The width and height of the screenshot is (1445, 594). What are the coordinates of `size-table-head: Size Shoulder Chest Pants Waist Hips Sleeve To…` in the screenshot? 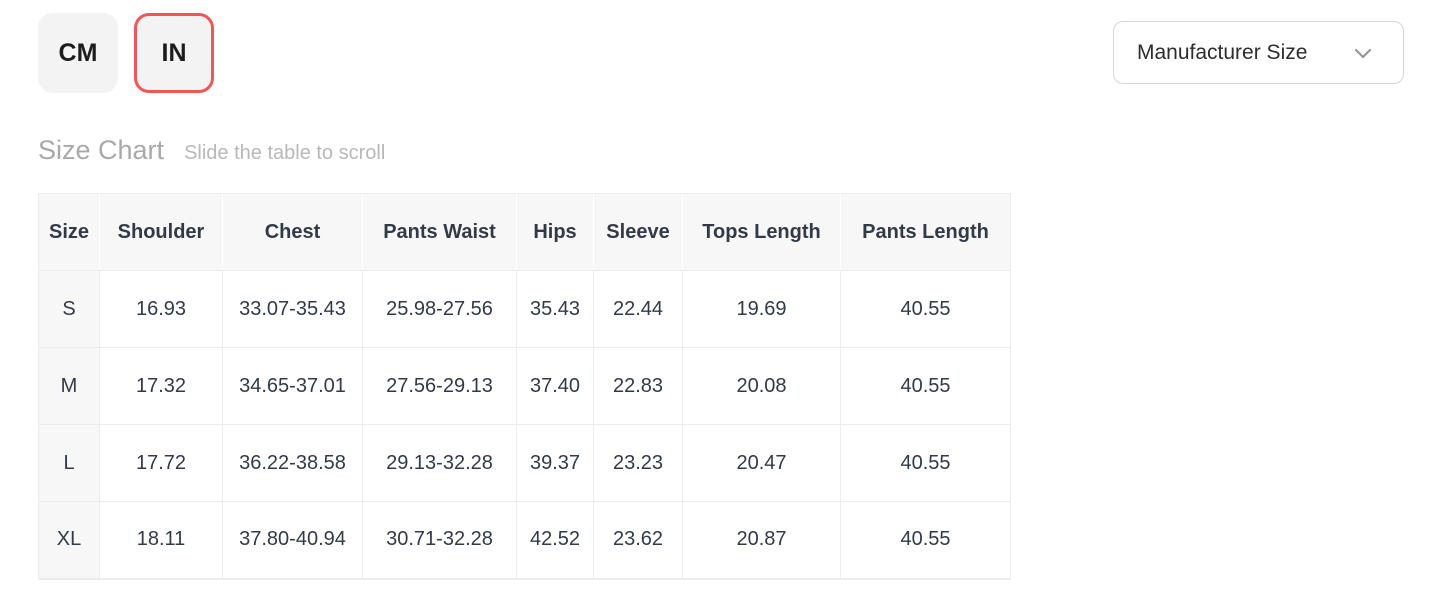 It's located at (524, 232).